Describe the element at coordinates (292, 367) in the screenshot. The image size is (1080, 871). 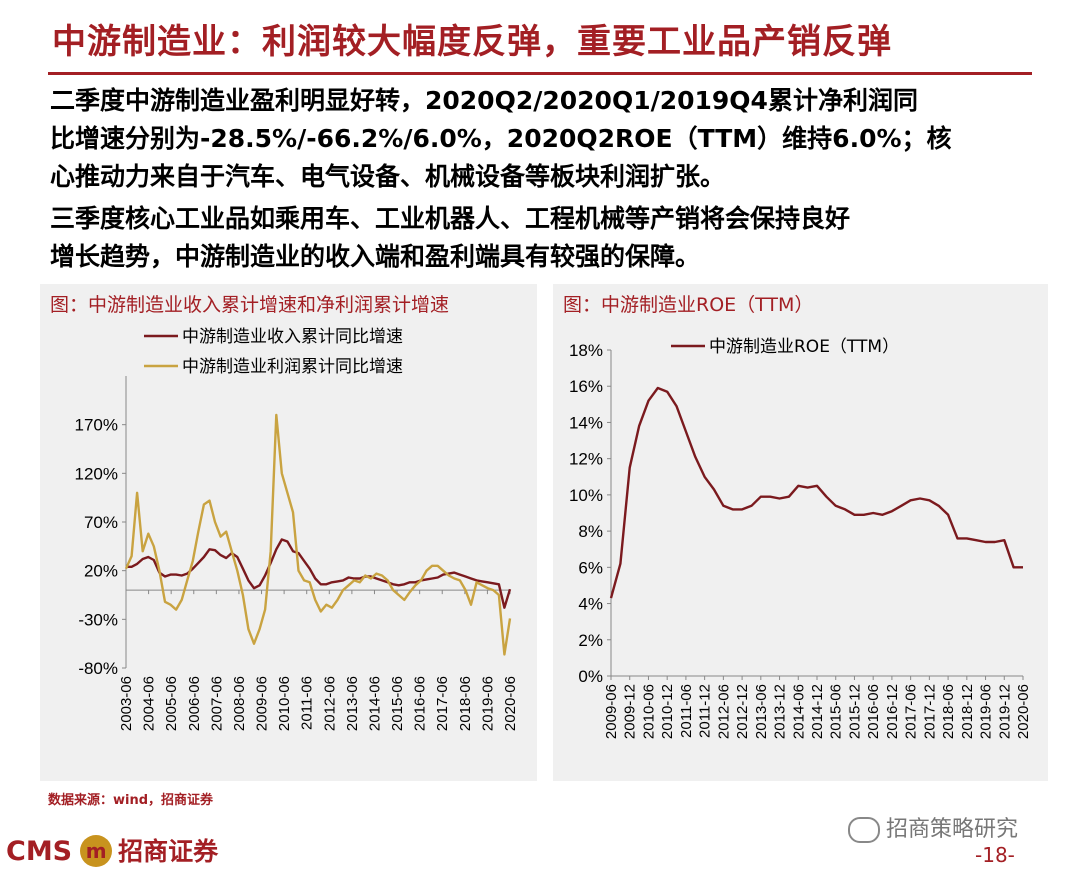
I see `legend-label: 中游制造业利润累计同比增速` at that location.